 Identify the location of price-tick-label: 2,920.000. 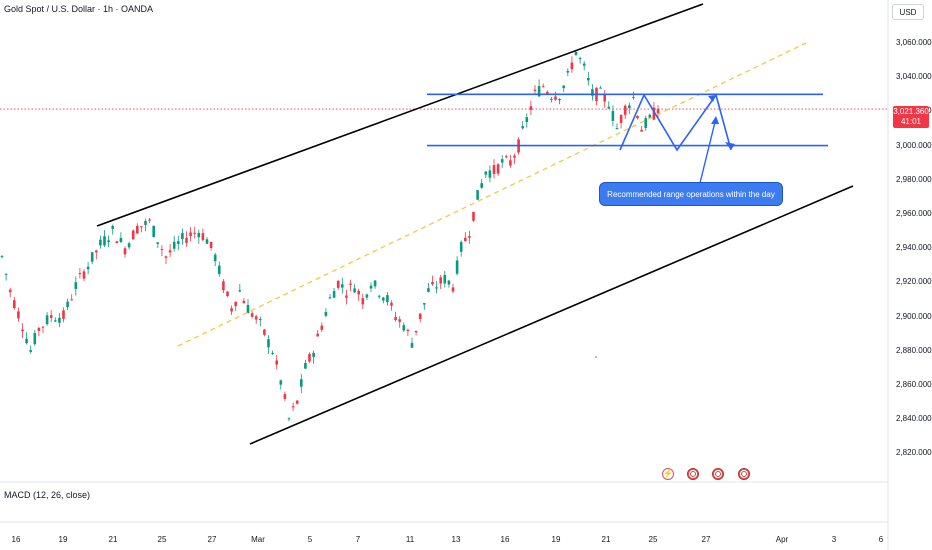
(914, 282).